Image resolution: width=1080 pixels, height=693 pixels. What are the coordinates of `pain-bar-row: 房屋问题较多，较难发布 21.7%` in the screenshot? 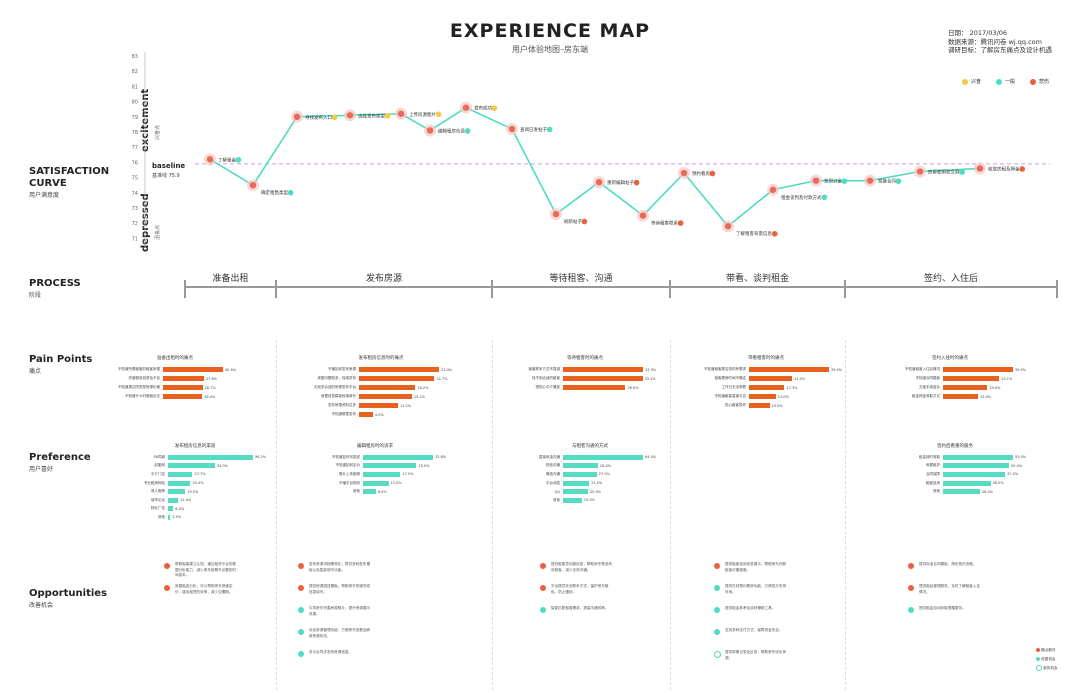 It's located at (381, 378).